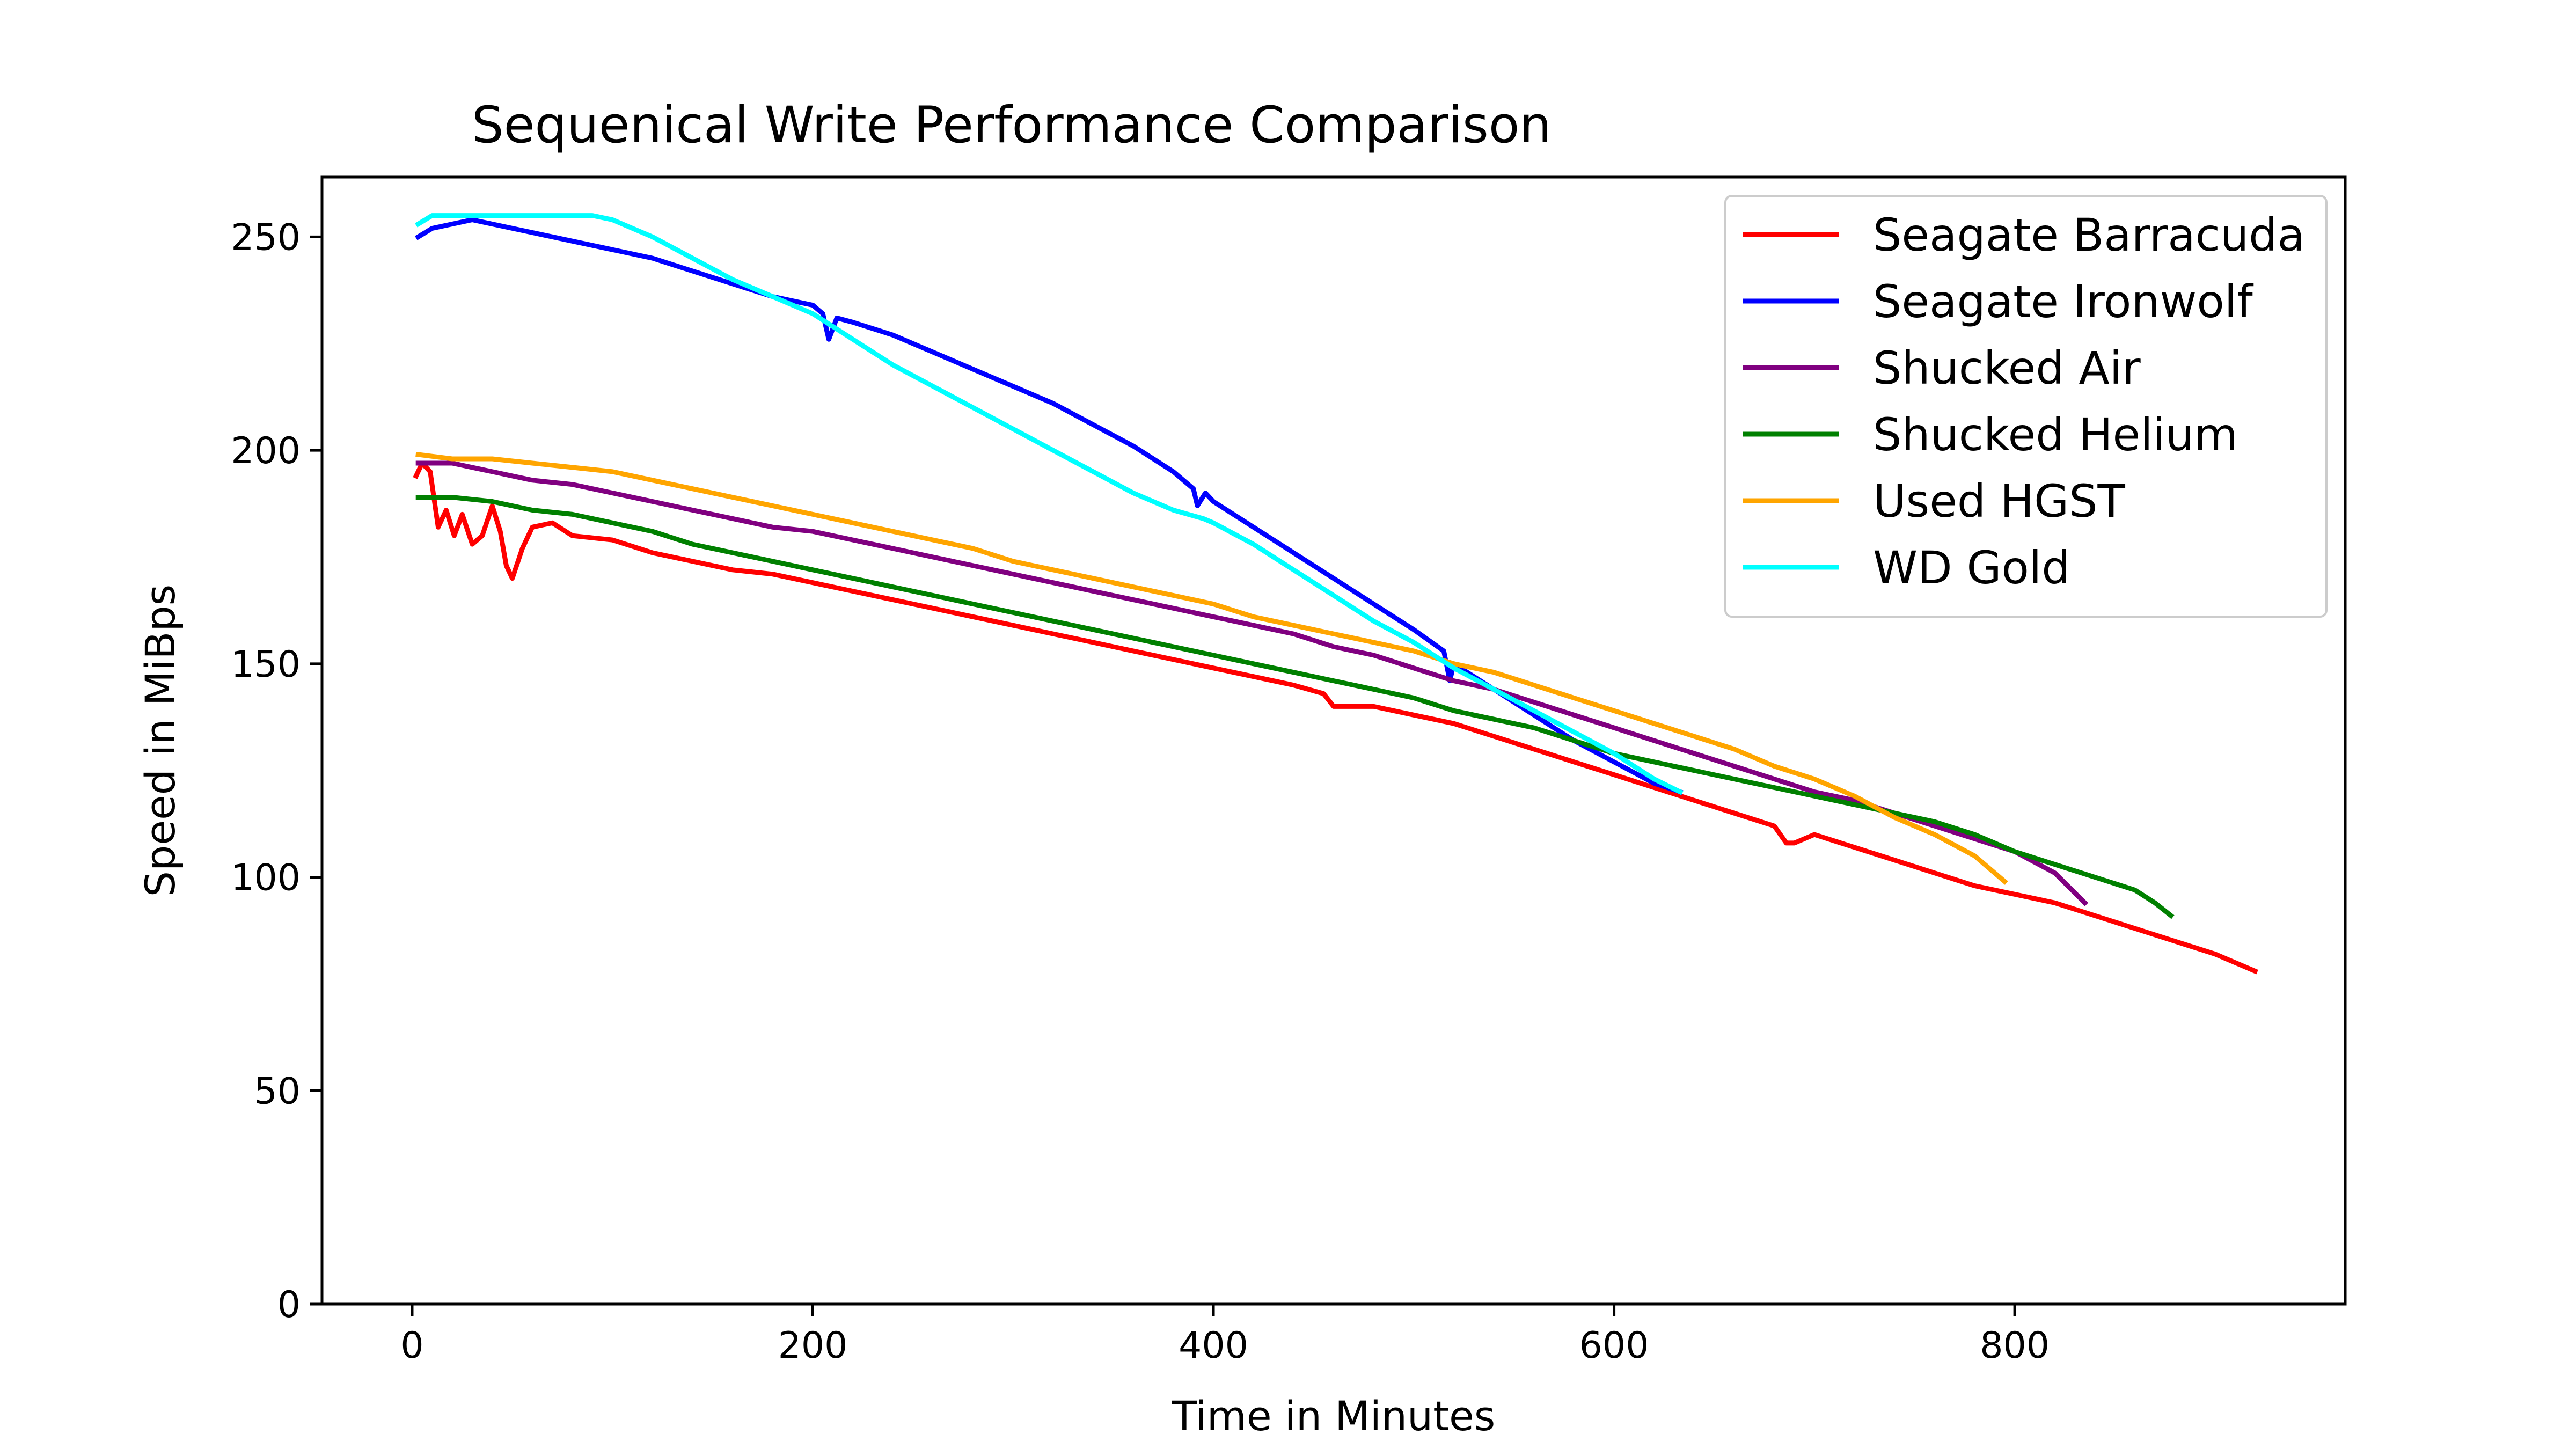 The width and height of the screenshot is (2576, 1449). What do you see at coordinates (266, 878) in the screenshot?
I see `y-tick-label: 100` at bounding box center [266, 878].